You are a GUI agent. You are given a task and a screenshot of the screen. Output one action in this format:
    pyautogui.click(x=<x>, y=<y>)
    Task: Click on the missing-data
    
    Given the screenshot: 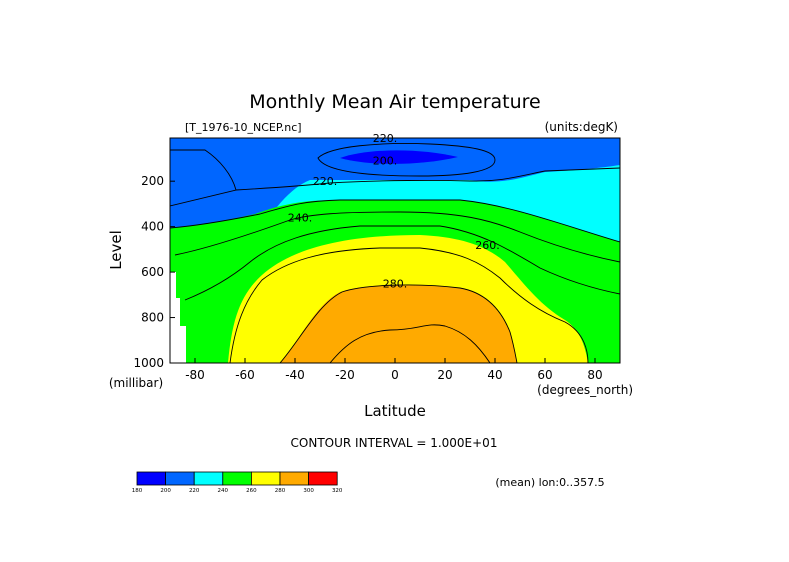 What is the action you would take?
    pyautogui.click(x=178, y=317)
    